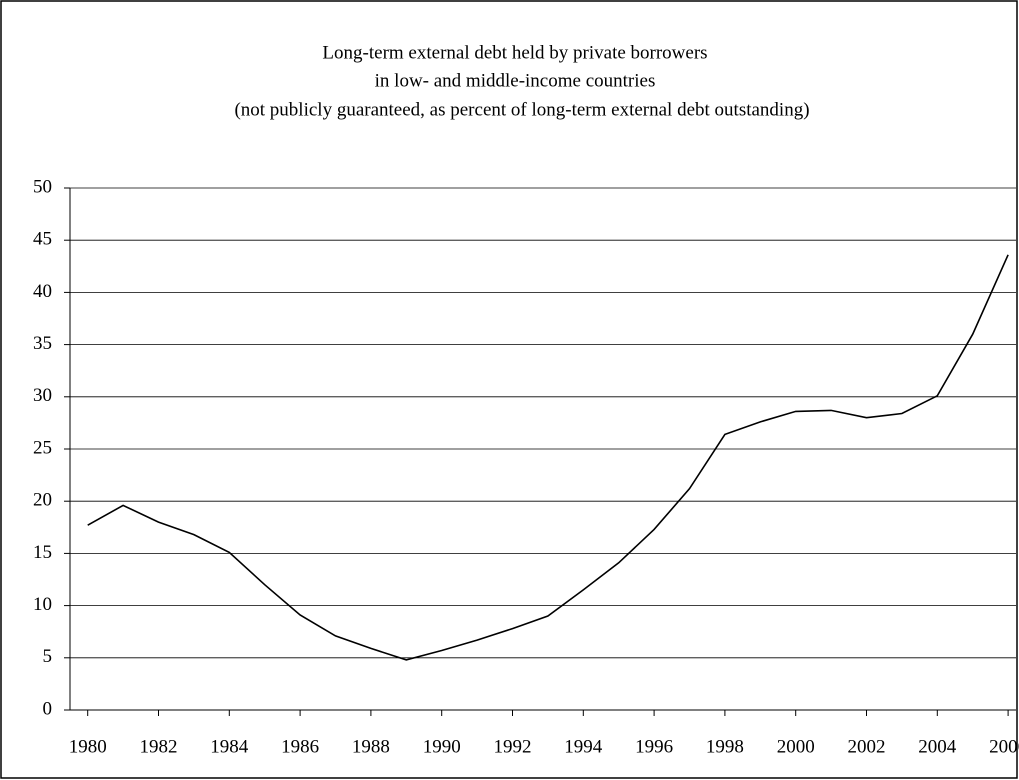 Image resolution: width=1019 pixels, height=780 pixels. What do you see at coordinates (654, 746) in the screenshot?
I see `x-tick-label: 1996` at bounding box center [654, 746].